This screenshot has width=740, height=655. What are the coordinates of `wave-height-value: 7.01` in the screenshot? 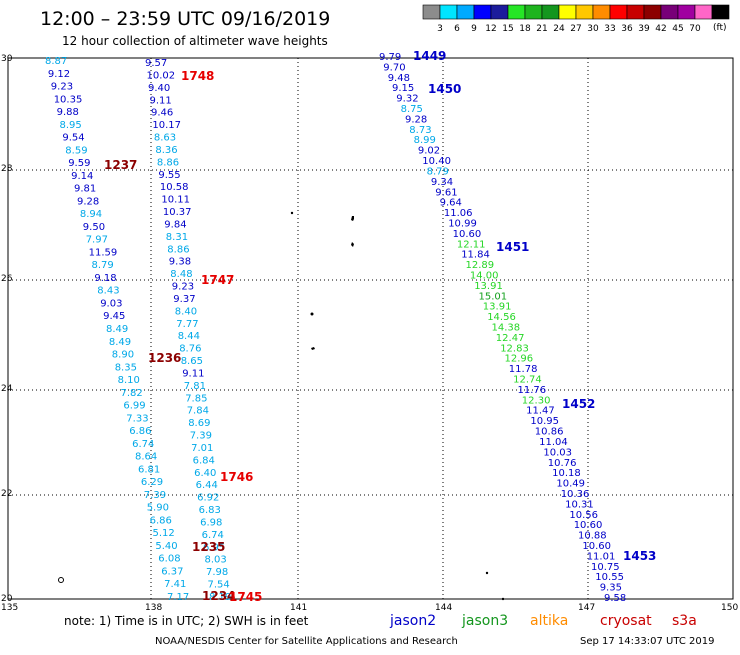 It's located at (202, 448).